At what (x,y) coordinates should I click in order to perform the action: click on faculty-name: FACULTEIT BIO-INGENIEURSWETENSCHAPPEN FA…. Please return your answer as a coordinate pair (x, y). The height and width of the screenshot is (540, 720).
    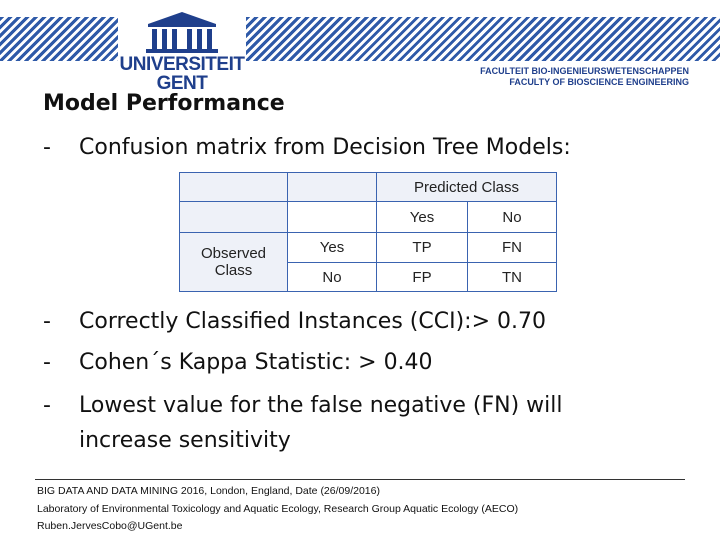
    Looking at the image, I should click on (584, 77).